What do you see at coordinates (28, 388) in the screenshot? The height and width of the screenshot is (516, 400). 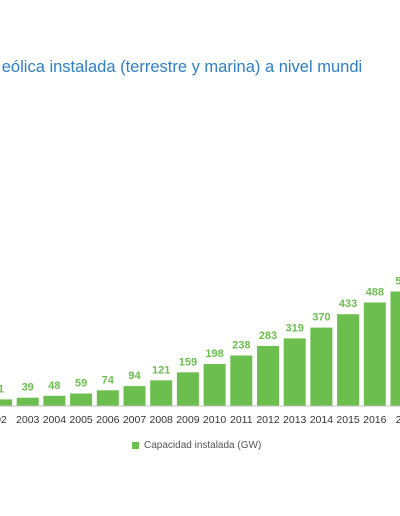 I see `value-label-2003: 39` at bounding box center [28, 388].